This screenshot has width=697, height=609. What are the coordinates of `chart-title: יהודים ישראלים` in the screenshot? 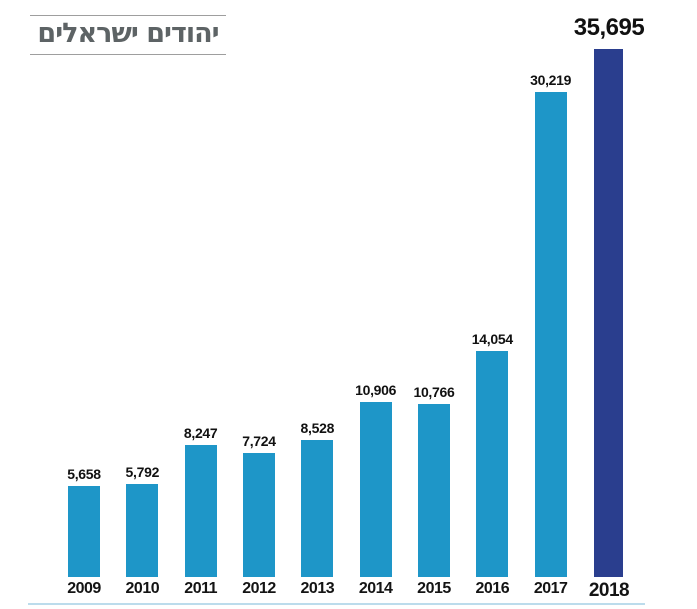 It's located at (128, 33).